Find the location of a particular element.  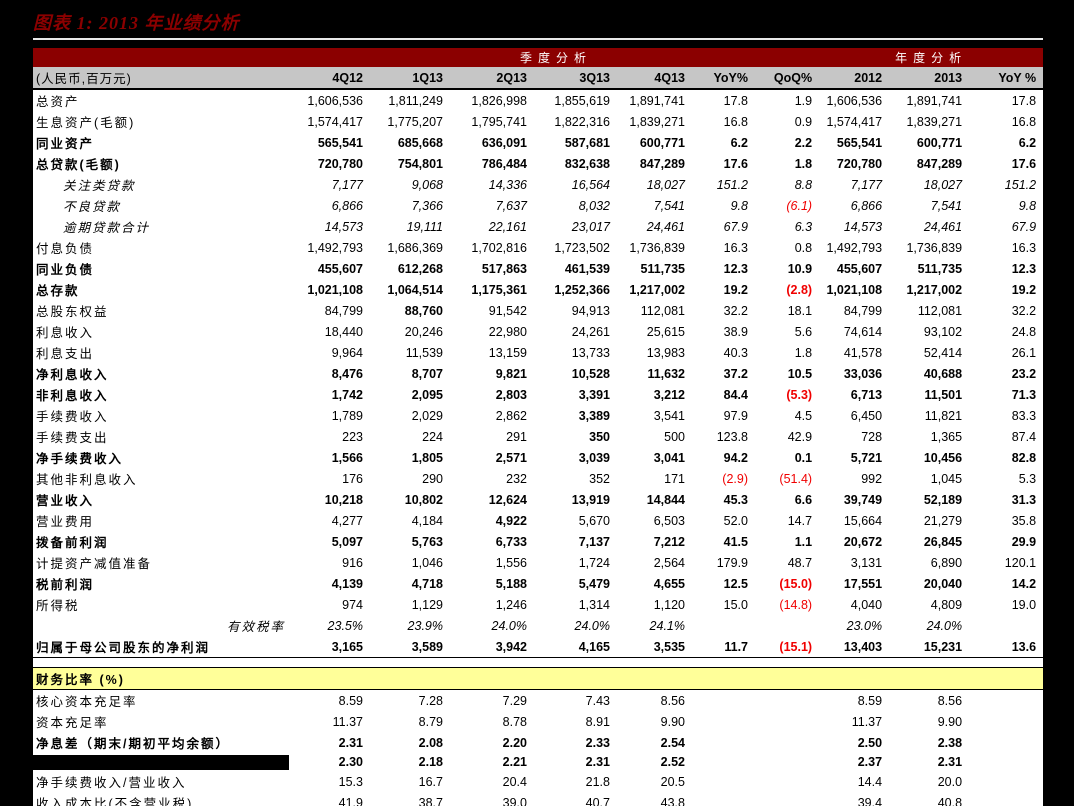

cell: 17,551 is located at coordinates (863, 583).